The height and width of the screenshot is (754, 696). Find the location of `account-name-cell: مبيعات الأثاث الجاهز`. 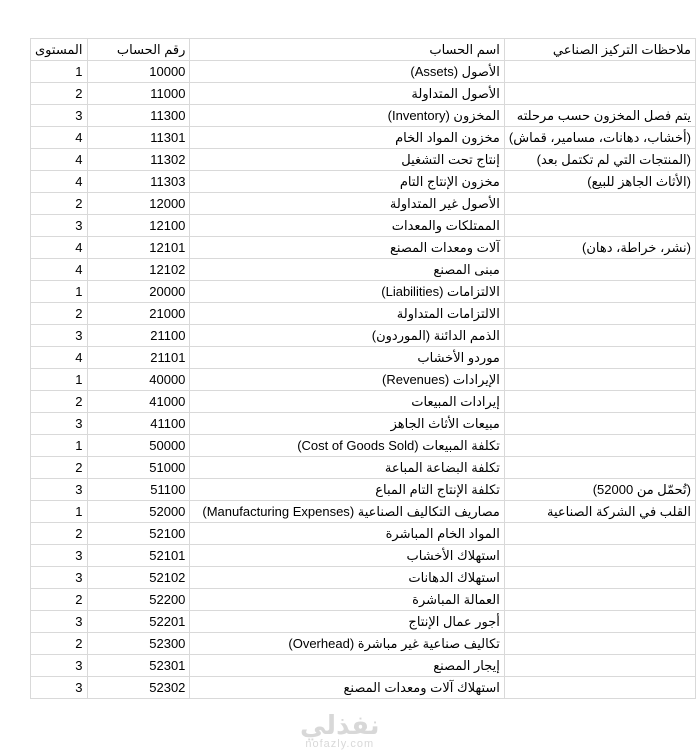

account-name-cell: مبيعات الأثاث الجاهز is located at coordinates (347, 423).